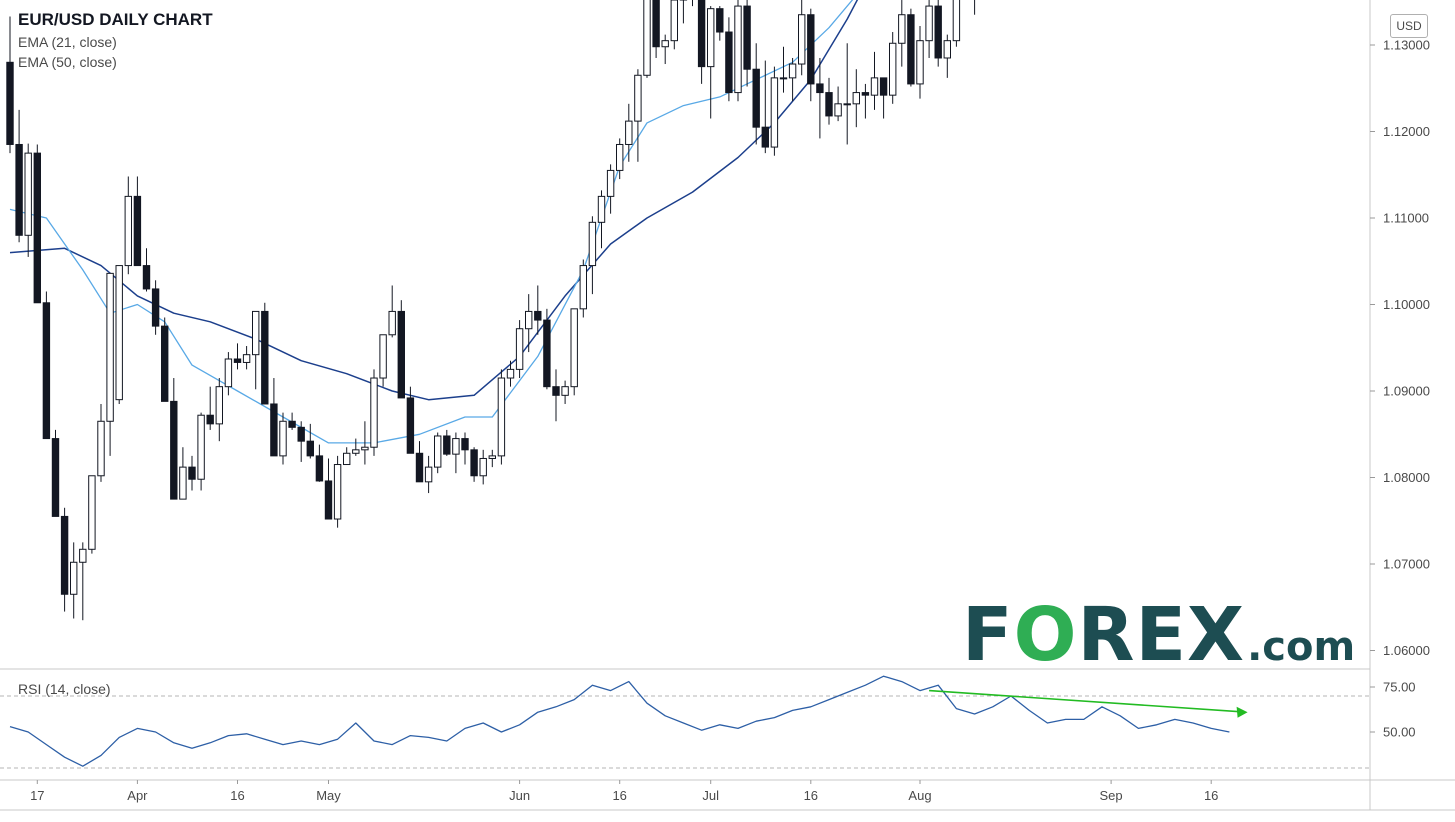 The height and width of the screenshot is (822, 1455). I want to click on ema50-label: EMA (50, close), so click(115, 62).